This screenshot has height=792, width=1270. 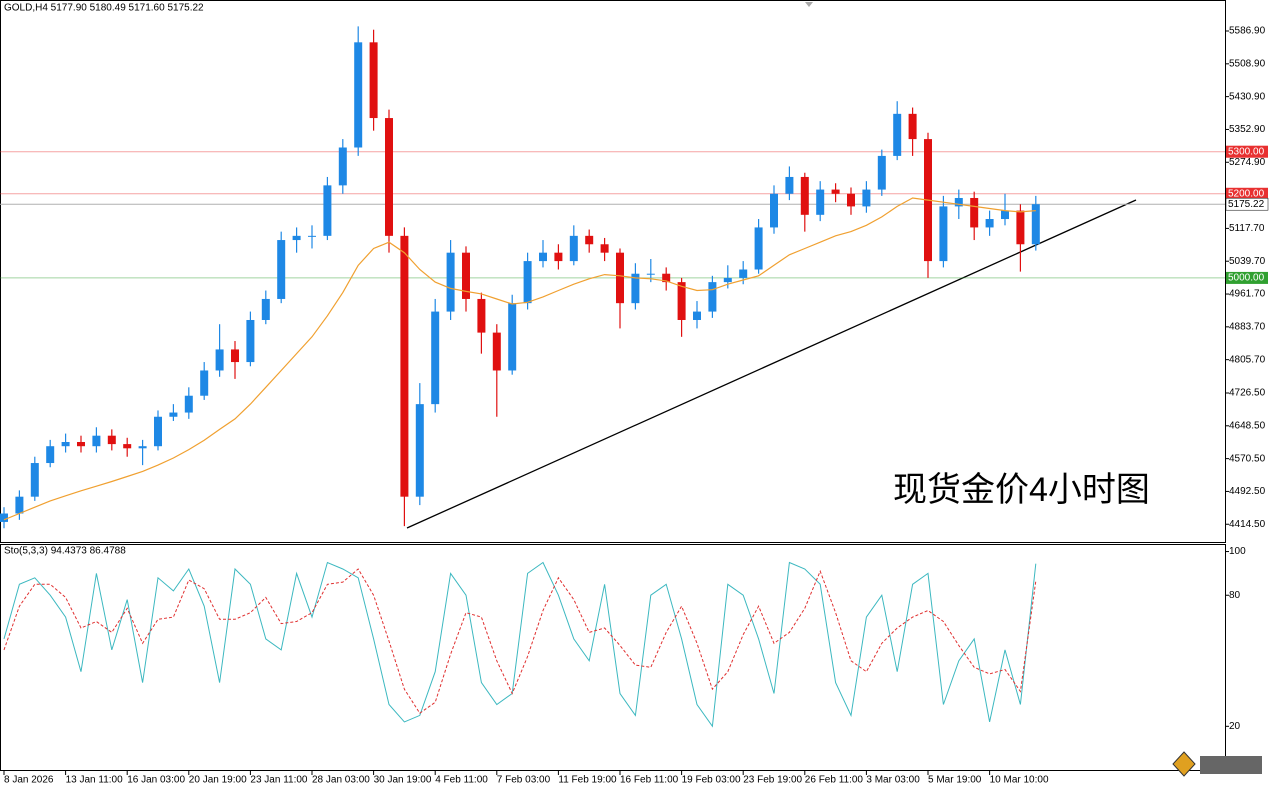 What do you see at coordinates (341, 780) in the screenshot?
I see `x-tick-label: 28 Jan 03:00` at bounding box center [341, 780].